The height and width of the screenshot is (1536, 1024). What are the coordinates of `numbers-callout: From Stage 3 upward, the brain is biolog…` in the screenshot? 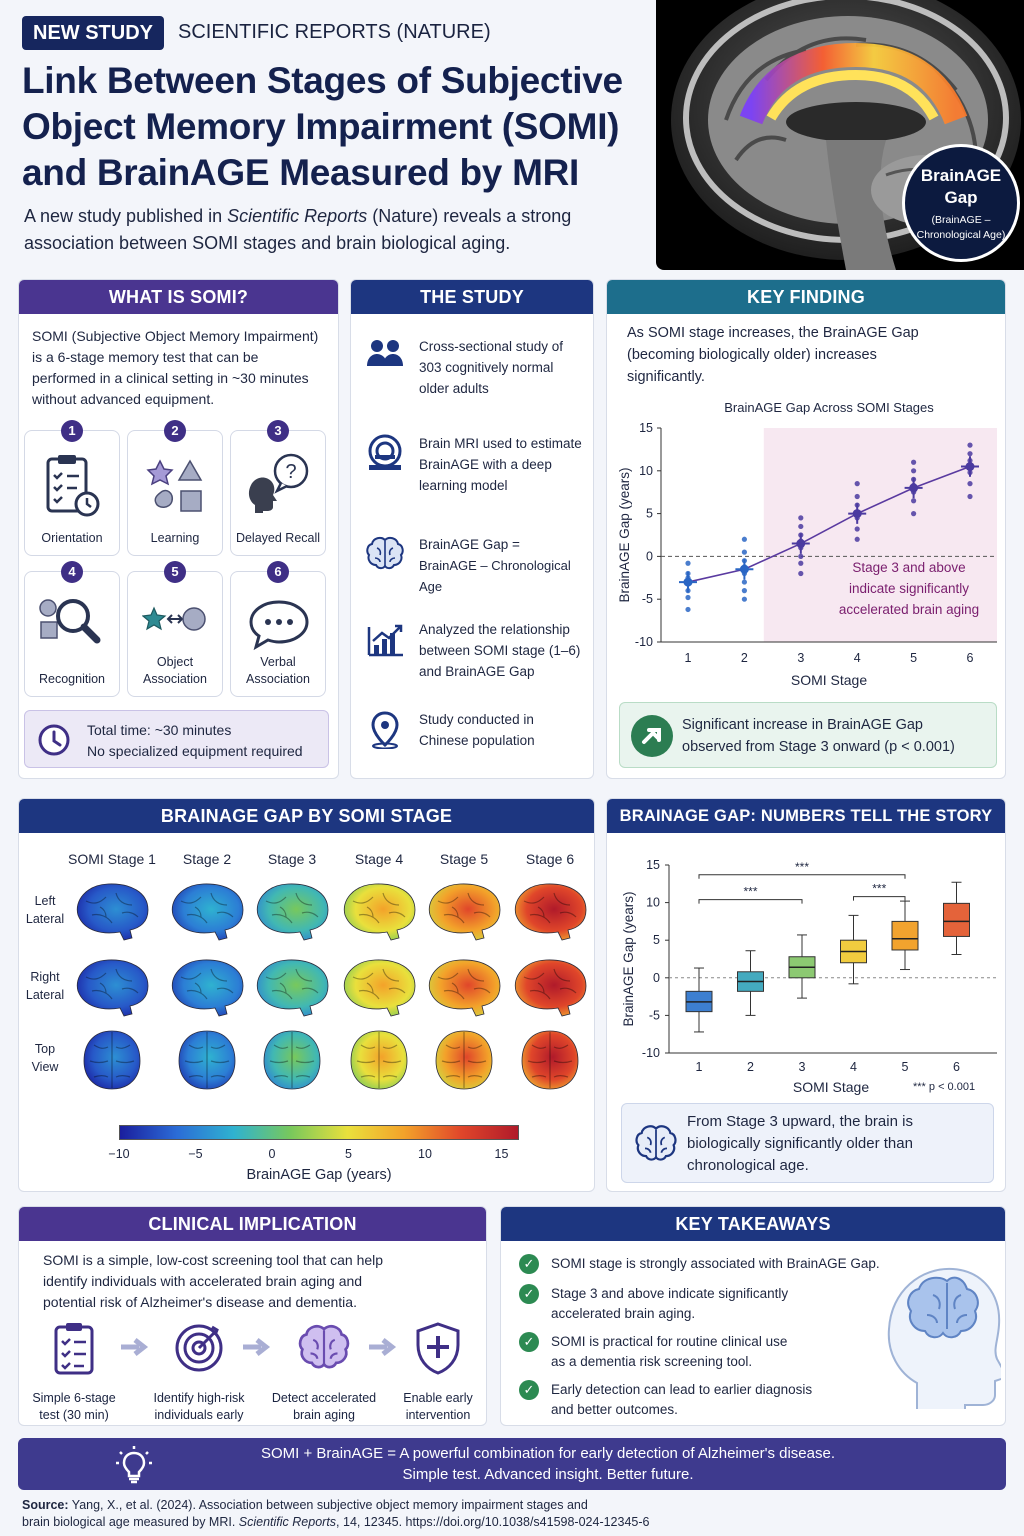 It's located at (807, 1143).